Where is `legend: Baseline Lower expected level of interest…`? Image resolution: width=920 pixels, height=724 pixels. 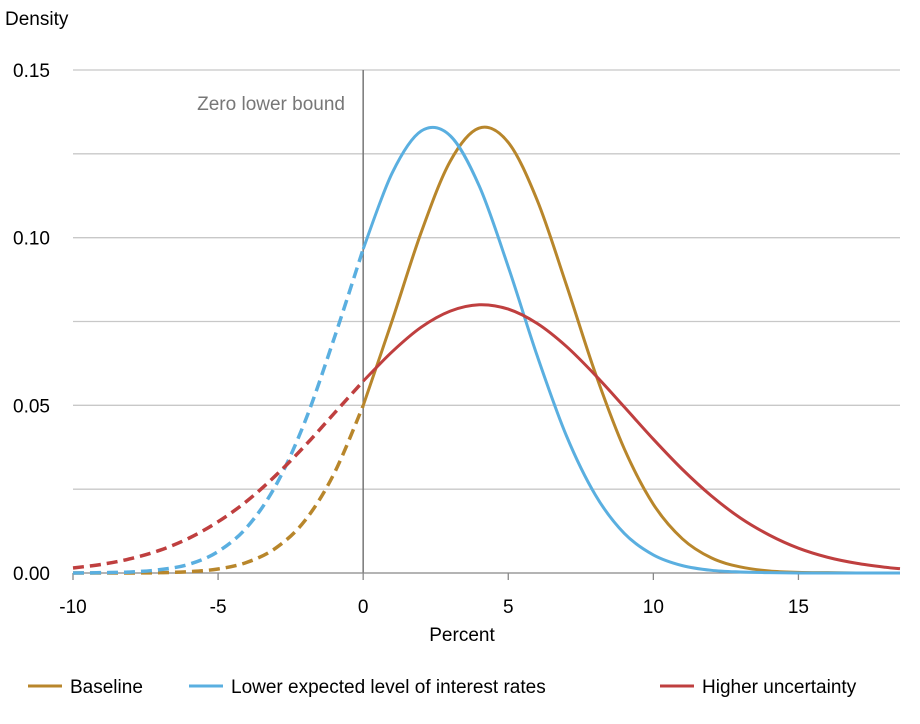 legend: Baseline Lower expected level of interest… is located at coordinates (442, 687).